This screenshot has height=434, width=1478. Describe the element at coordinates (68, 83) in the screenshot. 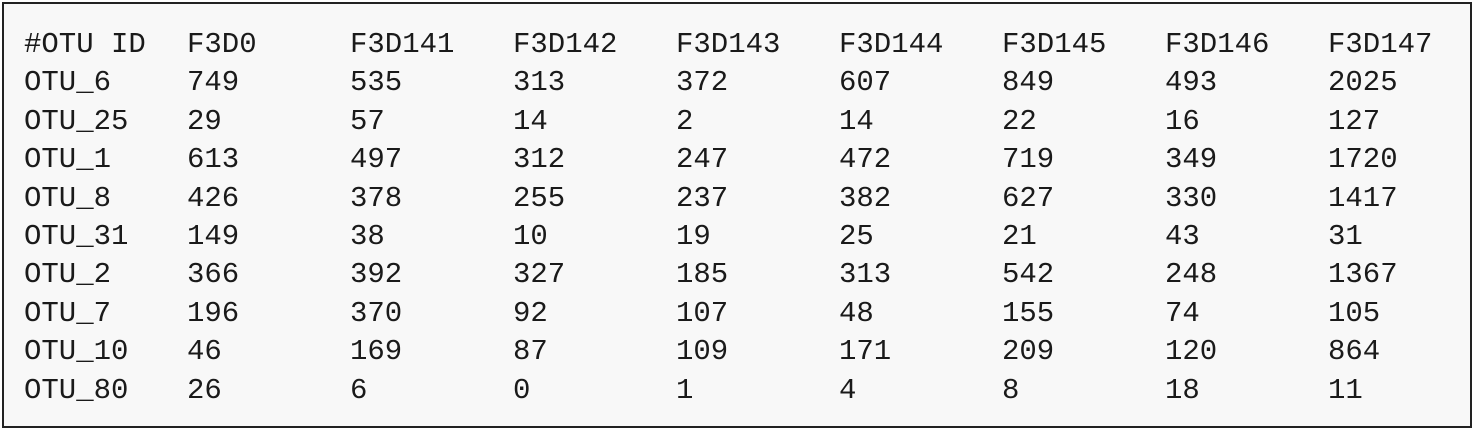

I see `otu-id-cell: OTU_6` at that location.